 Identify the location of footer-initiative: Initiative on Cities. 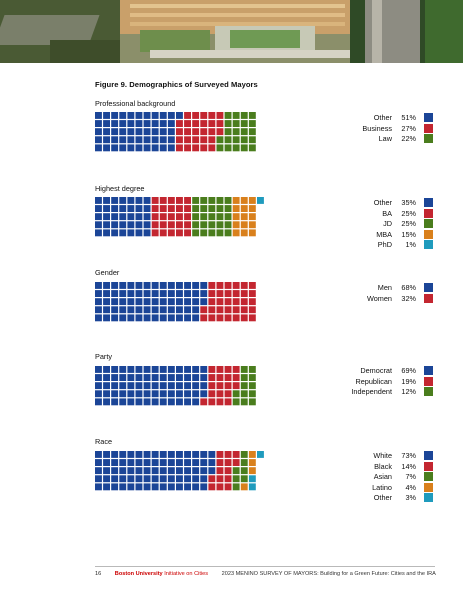
(186, 574).